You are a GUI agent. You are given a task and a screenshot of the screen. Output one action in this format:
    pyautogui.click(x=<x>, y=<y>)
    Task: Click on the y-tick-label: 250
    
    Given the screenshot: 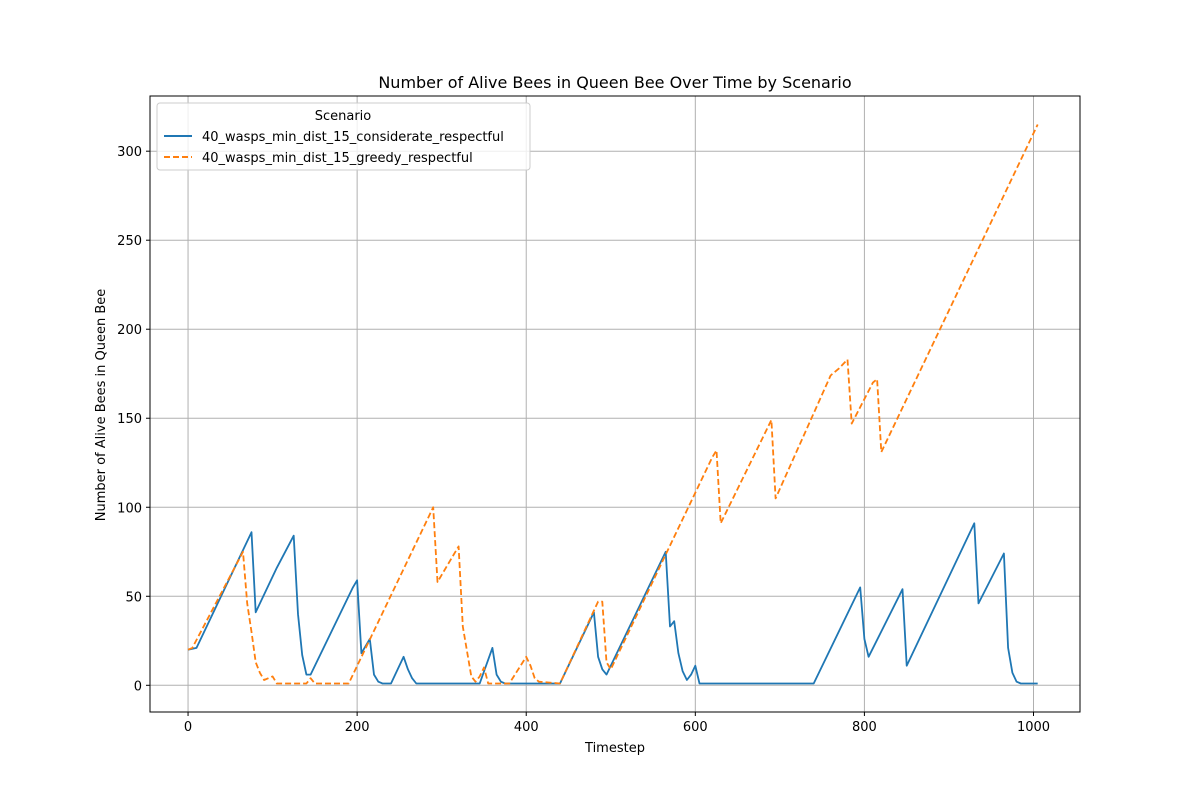 What is the action you would take?
    pyautogui.click(x=129, y=241)
    